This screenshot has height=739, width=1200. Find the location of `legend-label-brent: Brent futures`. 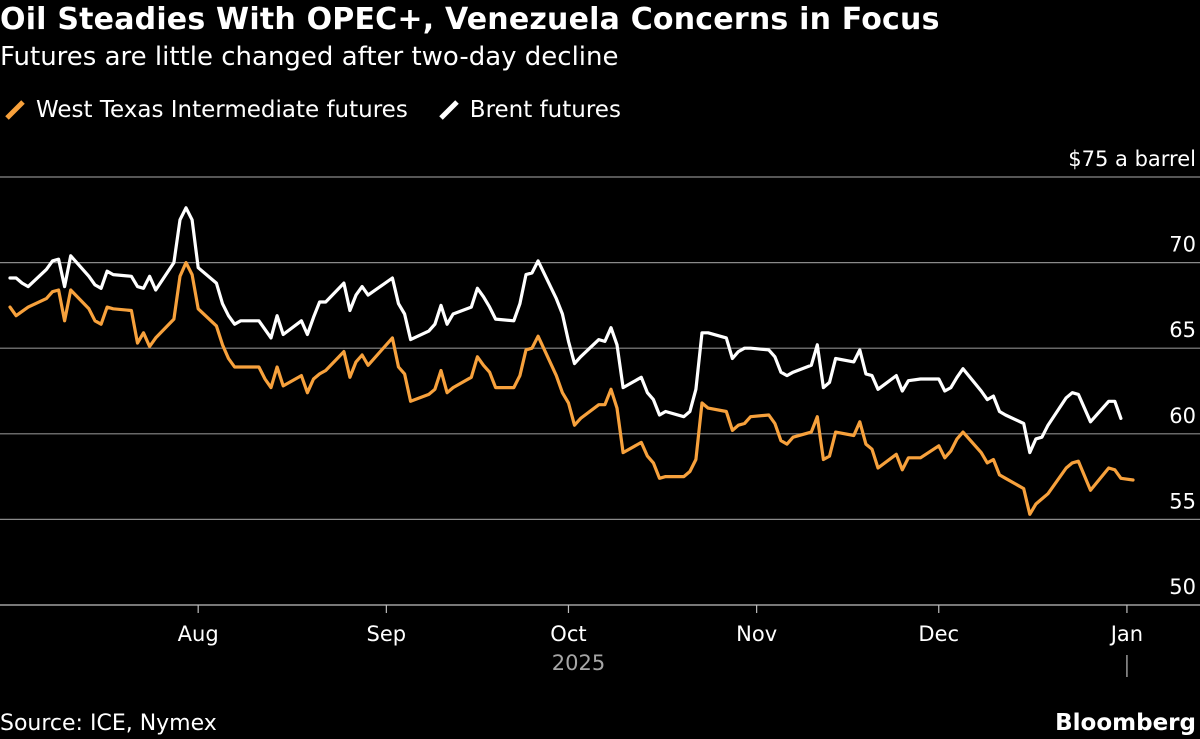

legend-label-brent: Brent futures is located at coordinates (545, 110).